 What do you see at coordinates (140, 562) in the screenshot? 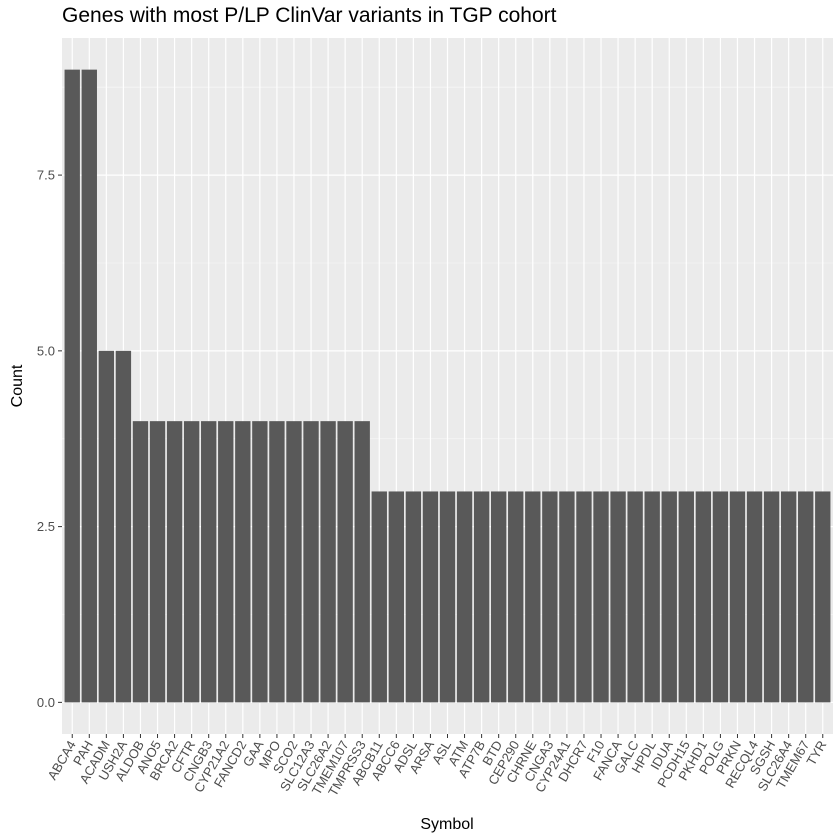
I see `bar-aldob` at bounding box center [140, 562].